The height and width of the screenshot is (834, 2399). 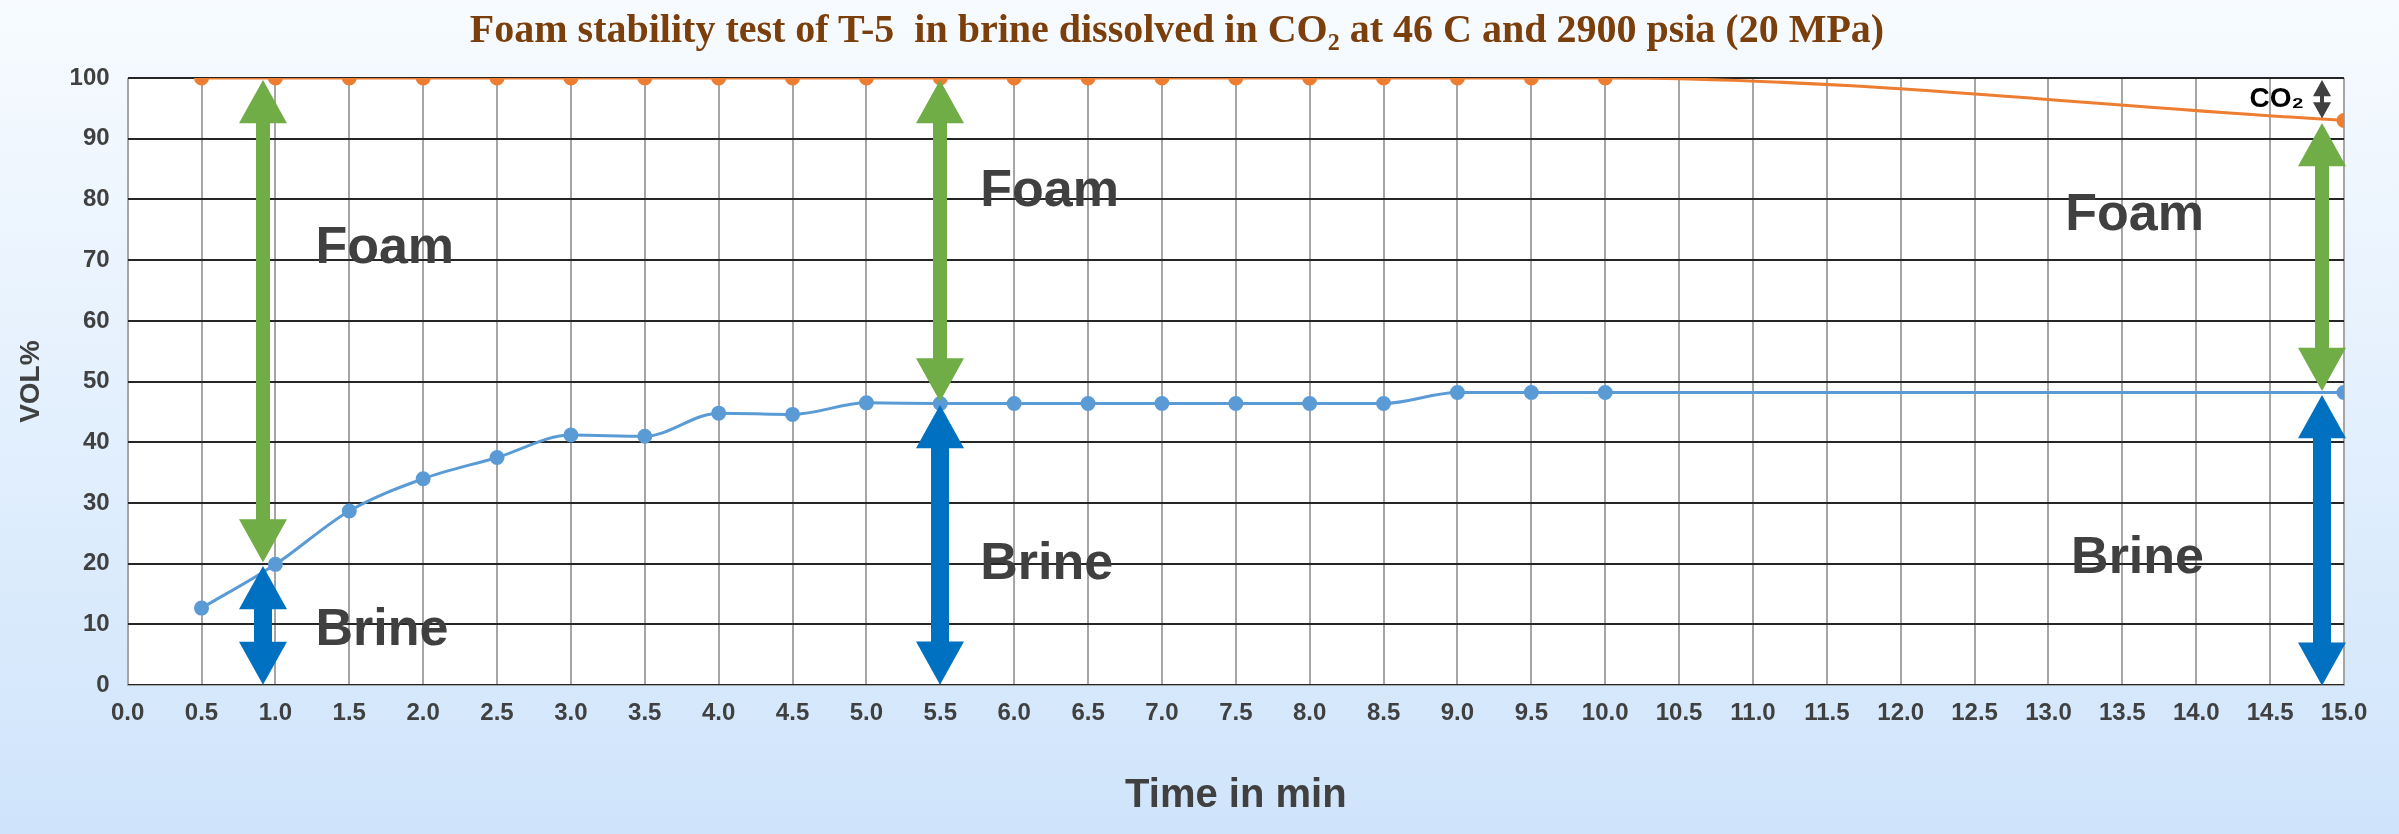 What do you see at coordinates (571, 712) in the screenshot?
I see `x-tick-label: 3.0` at bounding box center [571, 712].